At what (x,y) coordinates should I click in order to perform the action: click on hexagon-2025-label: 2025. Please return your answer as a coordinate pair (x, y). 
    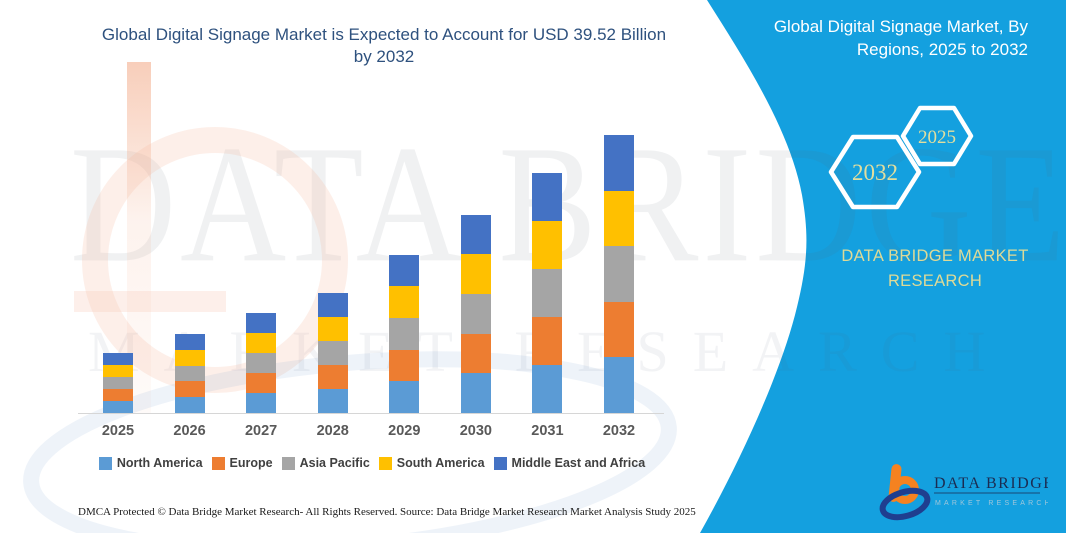
    Looking at the image, I should click on (937, 137).